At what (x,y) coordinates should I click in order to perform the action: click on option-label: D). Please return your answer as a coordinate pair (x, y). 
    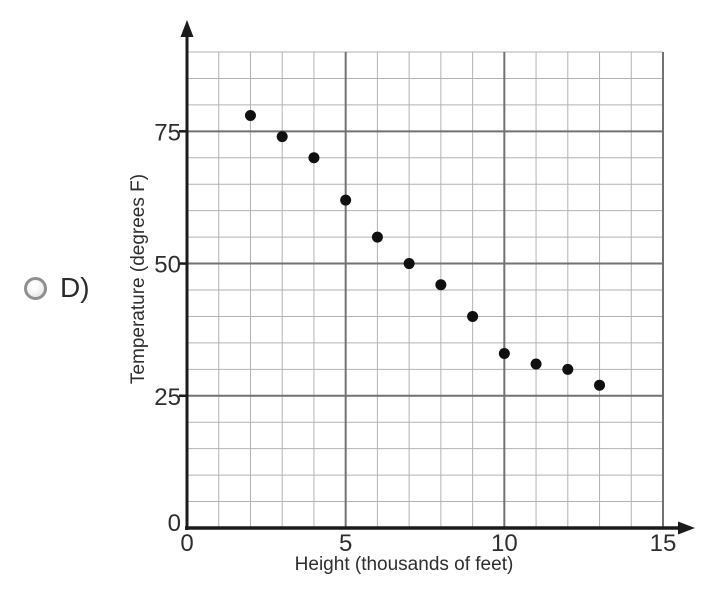
    Looking at the image, I should click on (75, 287).